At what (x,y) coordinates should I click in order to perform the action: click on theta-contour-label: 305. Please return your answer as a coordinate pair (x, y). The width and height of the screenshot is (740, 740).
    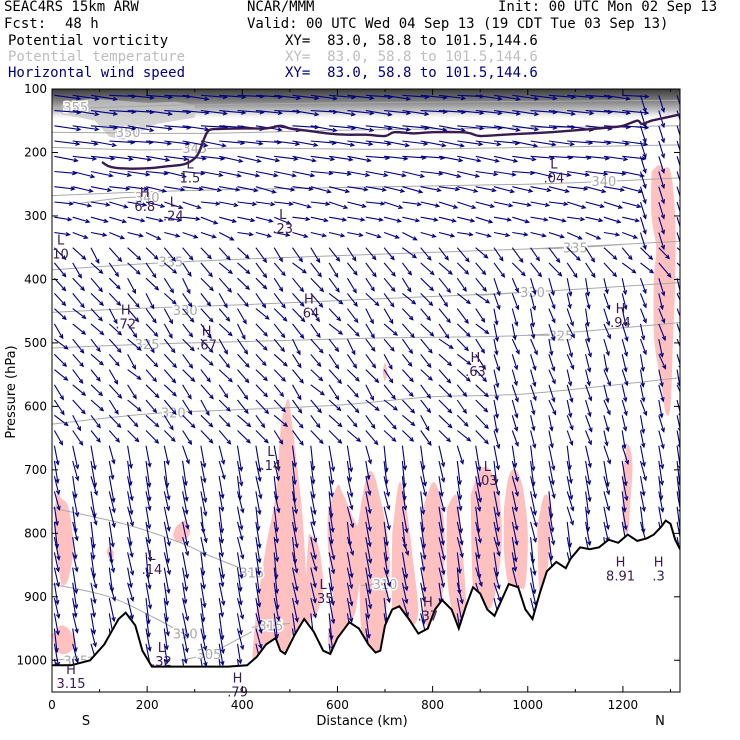
    Looking at the image, I should click on (209, 655).